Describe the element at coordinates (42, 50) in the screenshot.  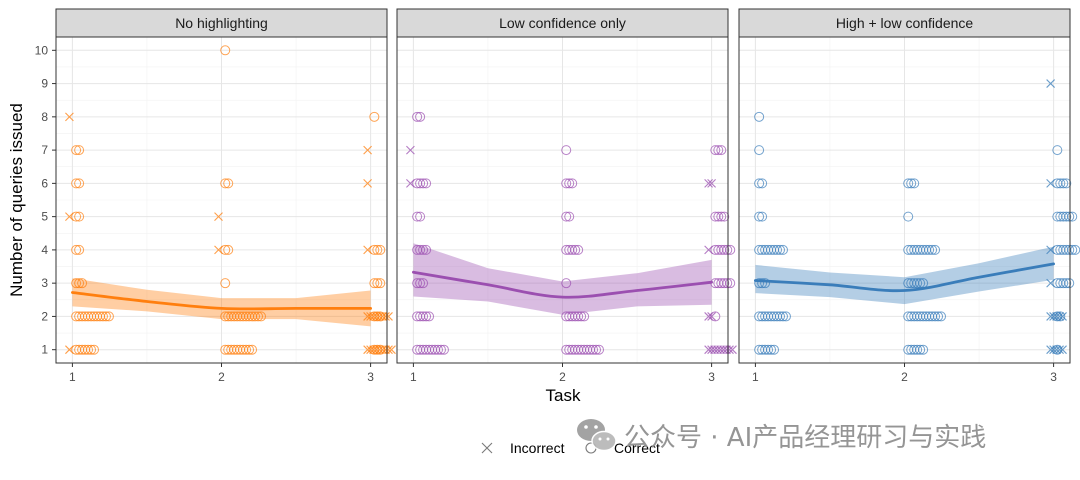
I see `y-tick-label: 10` at that location.